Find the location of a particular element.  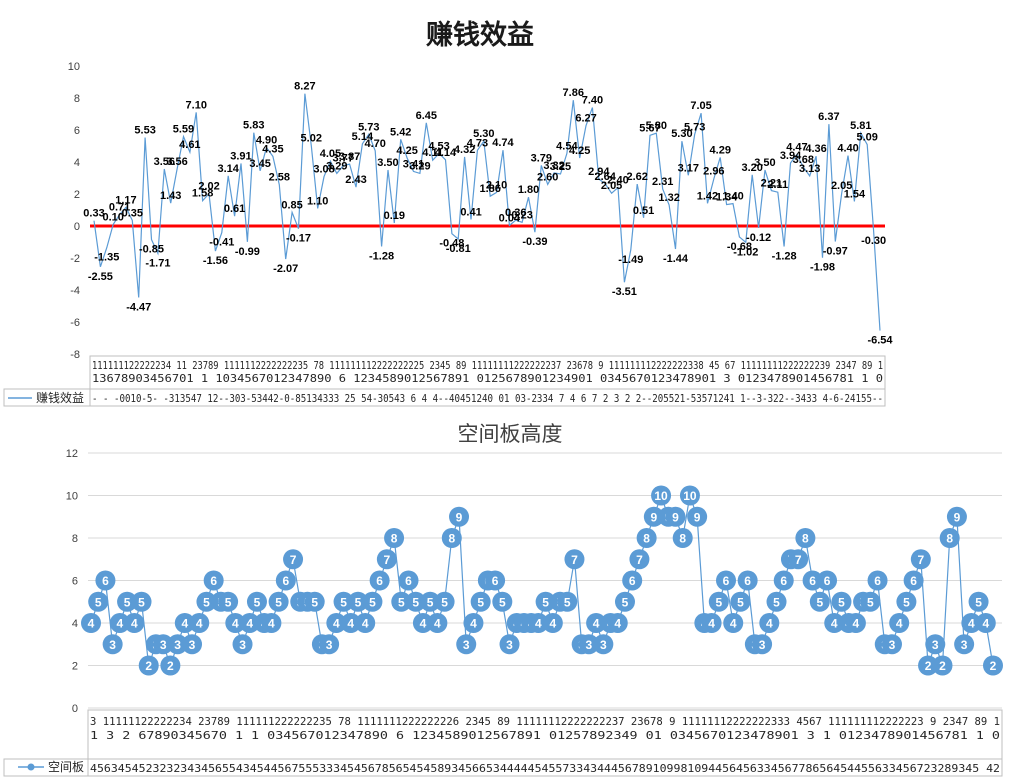

chart1-data-label: 1.32 is located at coordinates (668, 198).